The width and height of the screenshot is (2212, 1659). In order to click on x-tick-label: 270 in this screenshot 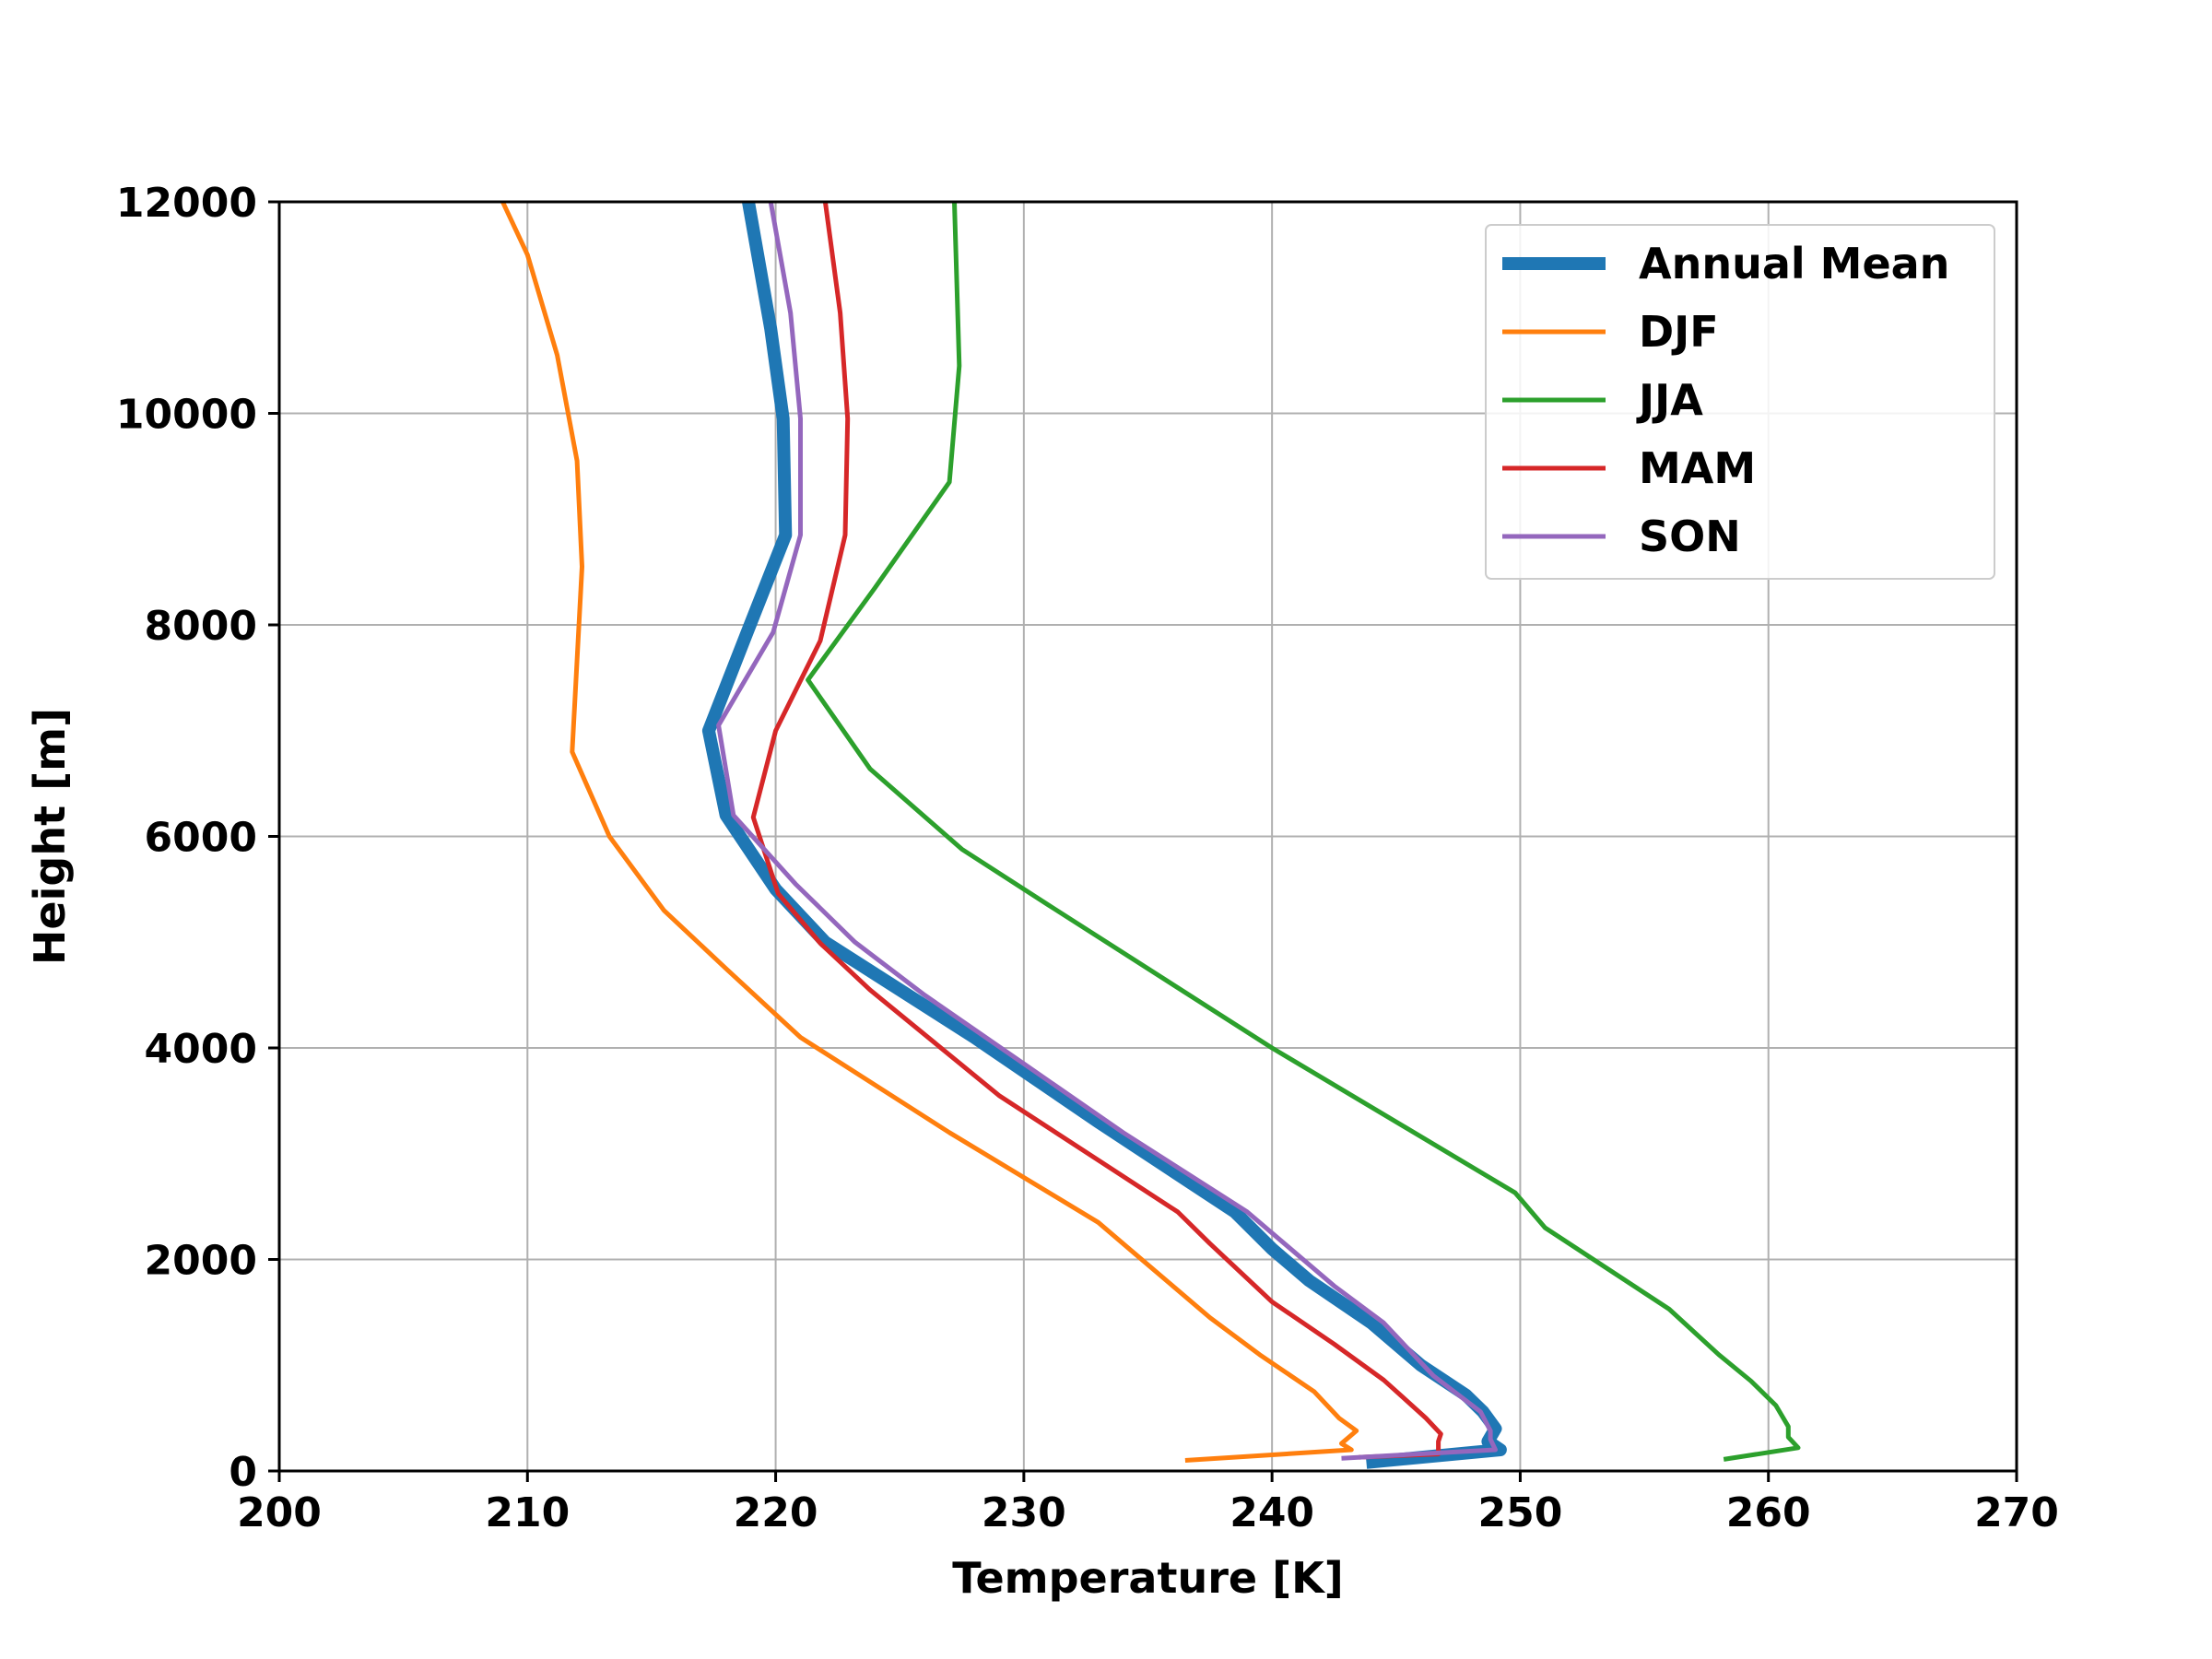, I will do `click(2016, 1512)`.